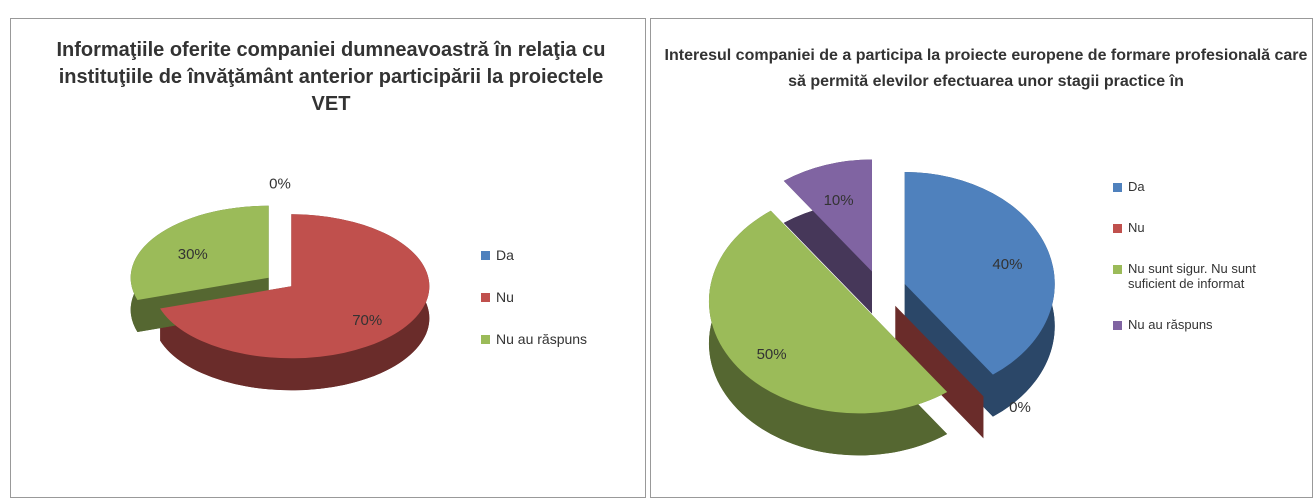 Image resolution: width=1313 pixels, height=498 pixels. I want to click on data-label: 40%, so click(1007, 264).